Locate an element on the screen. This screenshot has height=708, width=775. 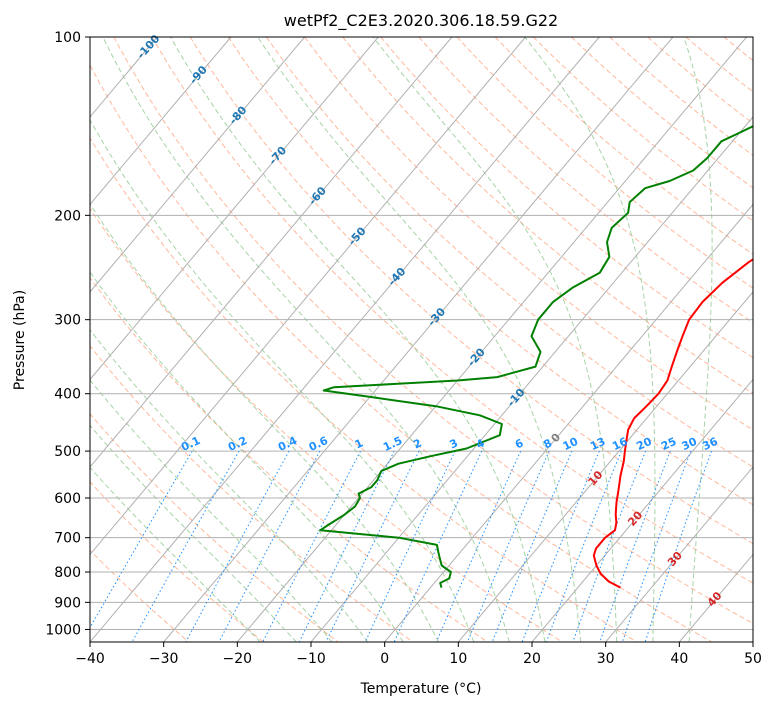
mixing-ratio-label: 10 is located at coordinates (571, 444).